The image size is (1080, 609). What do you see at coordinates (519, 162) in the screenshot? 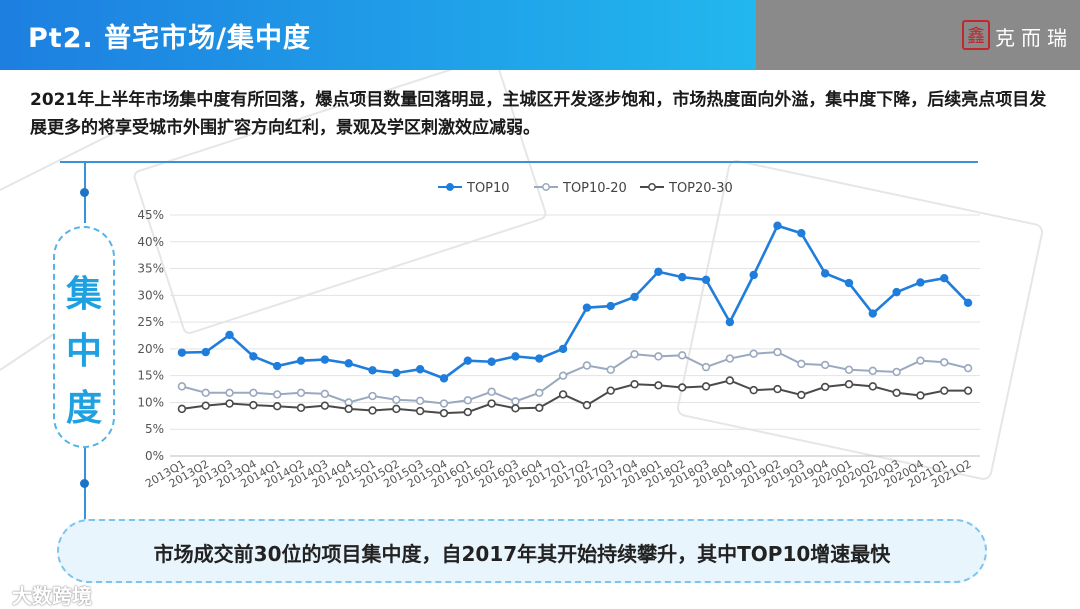
I see `divider-line` at bounding box center [519, 162].